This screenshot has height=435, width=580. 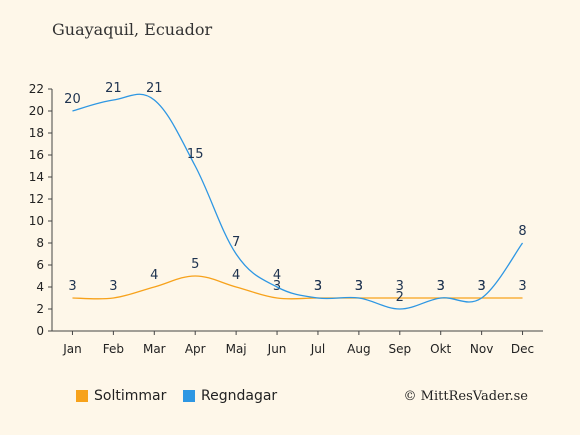 I want to click on series-line-soltimmar, so click(x=297, y=287).